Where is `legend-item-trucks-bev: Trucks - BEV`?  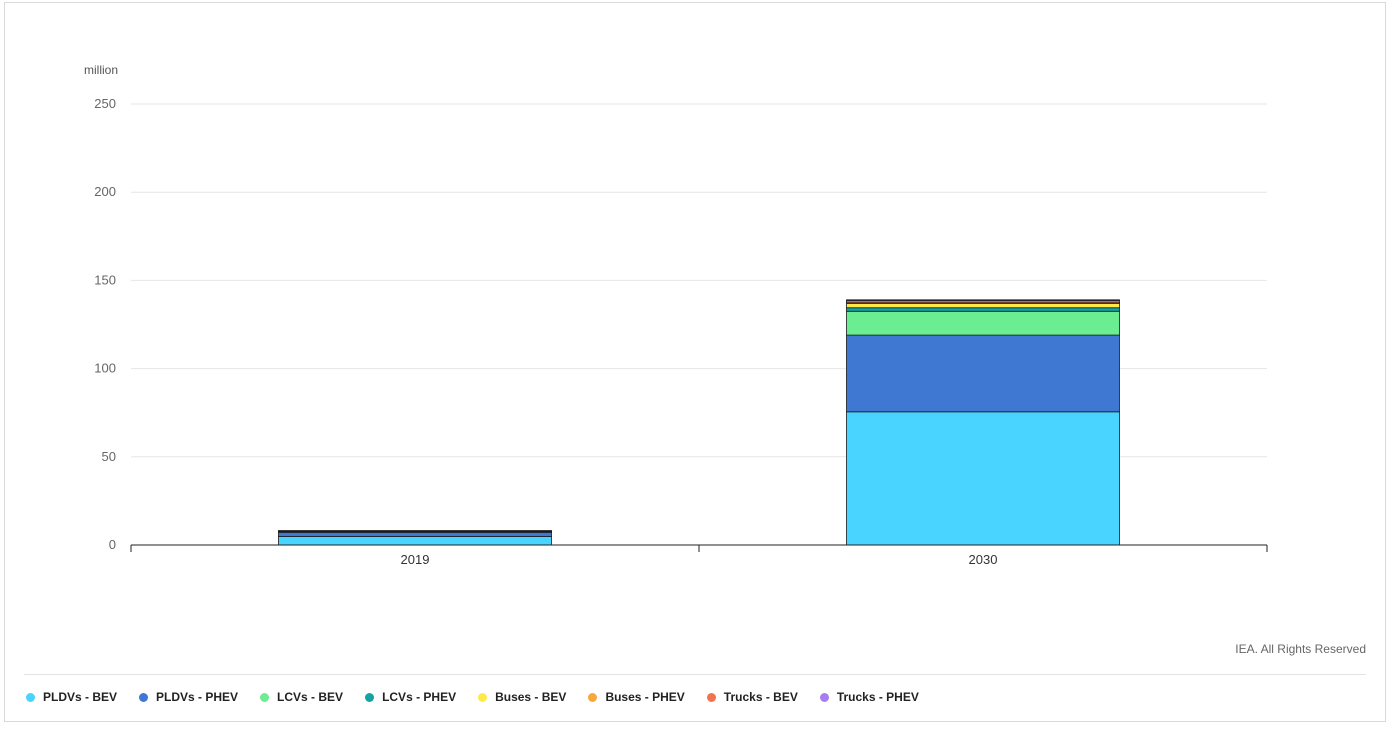
legend-item-trucks-bev: Trucks - BEV is located at coordinates (752, 697).